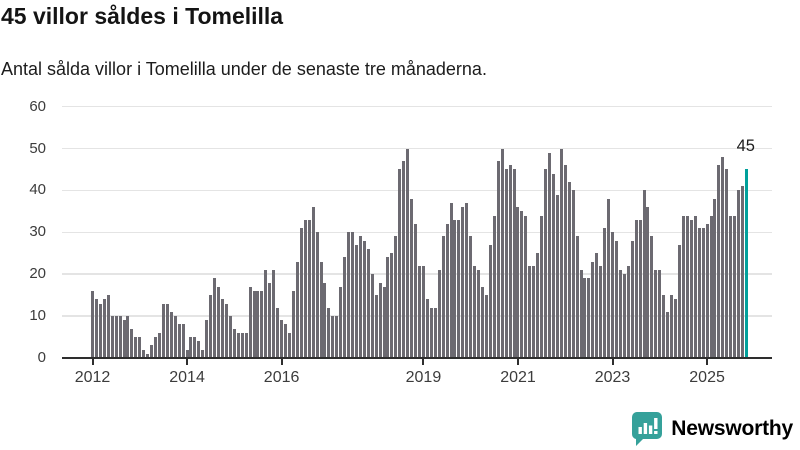  I want to click on y-axis-label: 0, so click(41, 357).